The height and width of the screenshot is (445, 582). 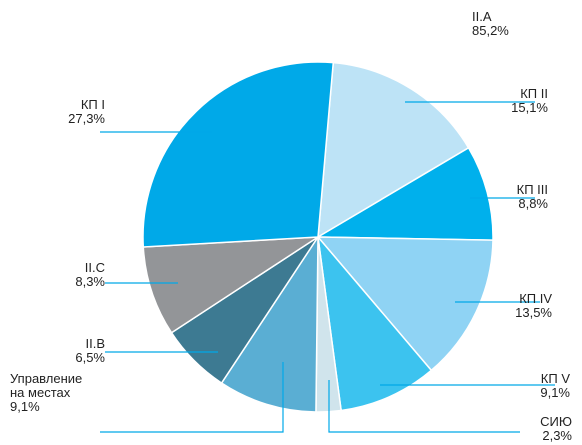 I want to click on category-name: КП III, so click(x=532, y=189).